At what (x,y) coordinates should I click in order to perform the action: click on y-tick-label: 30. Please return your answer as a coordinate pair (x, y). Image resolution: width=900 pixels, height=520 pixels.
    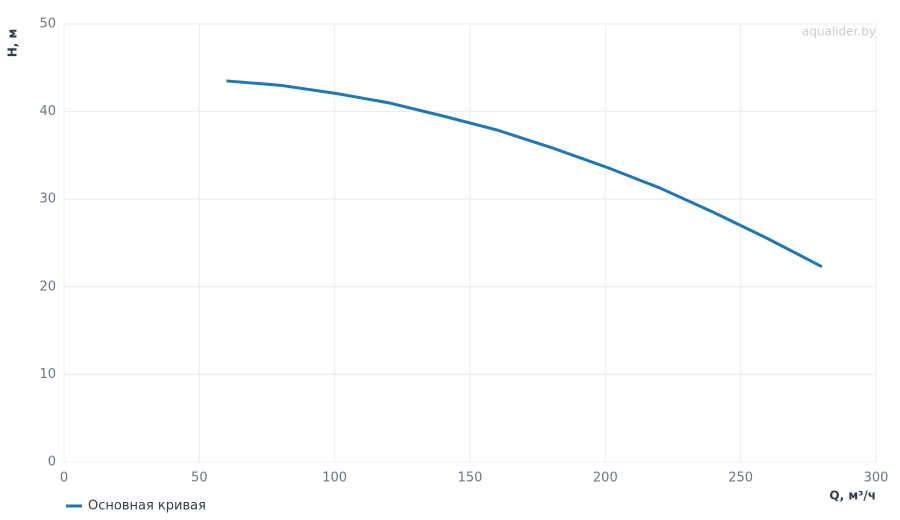
    Looking at the image, I should click on (47, 199).